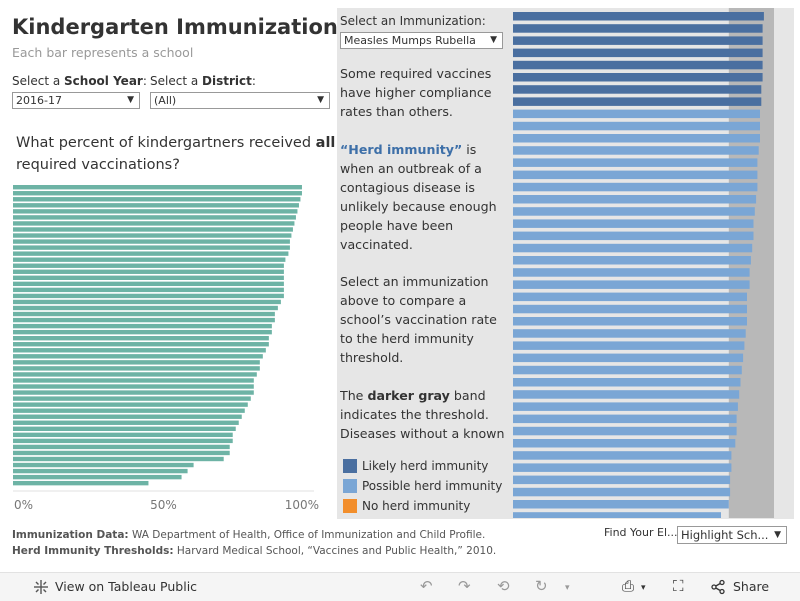  Describe the element at coordinates (628, 586) in the screenshot. I see `download-icon: ⎙` at that location.